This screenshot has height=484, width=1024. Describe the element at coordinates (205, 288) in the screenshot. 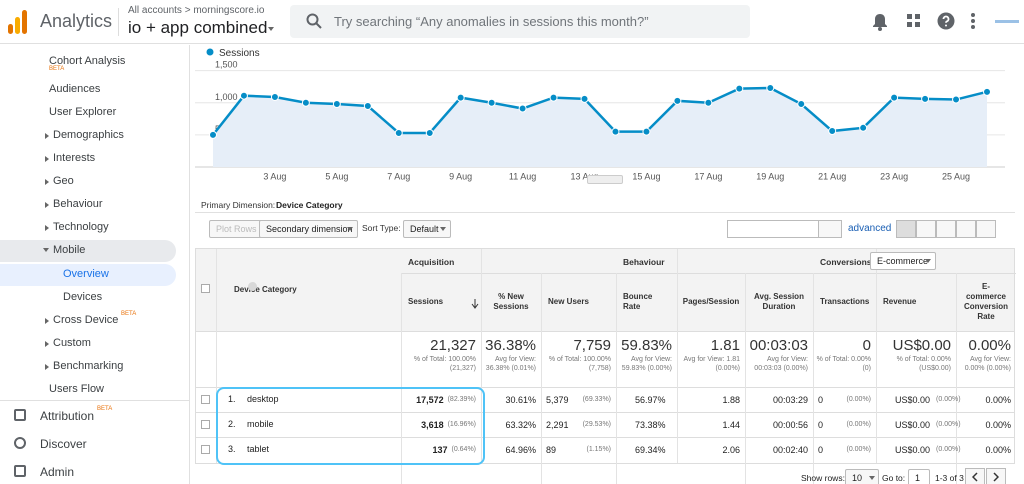

I see `checkbox` at that location.